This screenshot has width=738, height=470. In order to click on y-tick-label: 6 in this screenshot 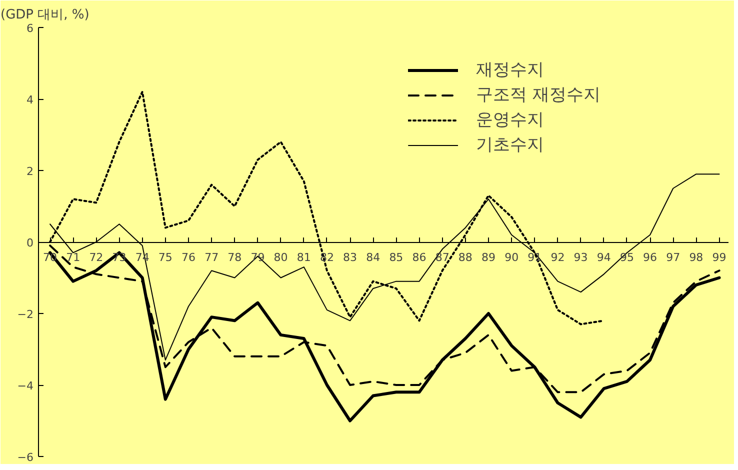, I will do `click(30, 28)`.